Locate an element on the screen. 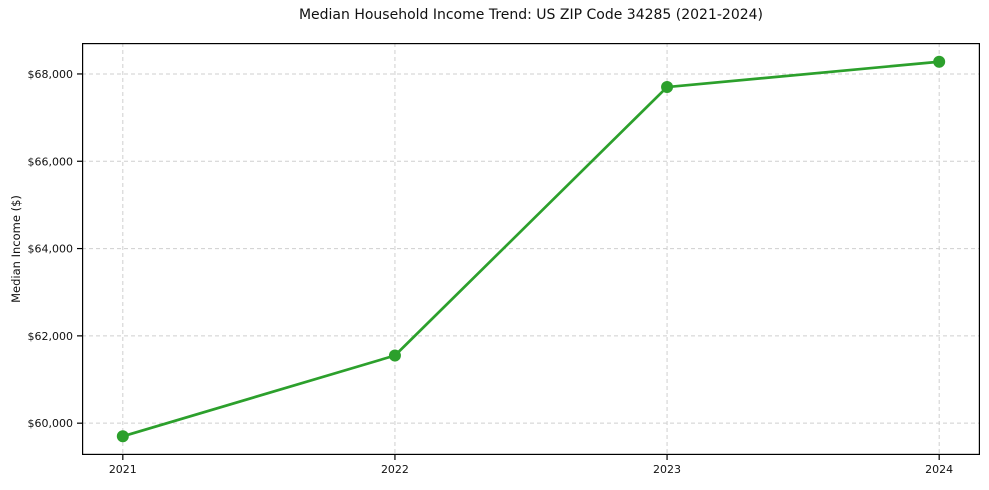 The height and width of the screenshot is (490, 989). y-axis-label: Median Income ($) is located at coordinates (16, 249).